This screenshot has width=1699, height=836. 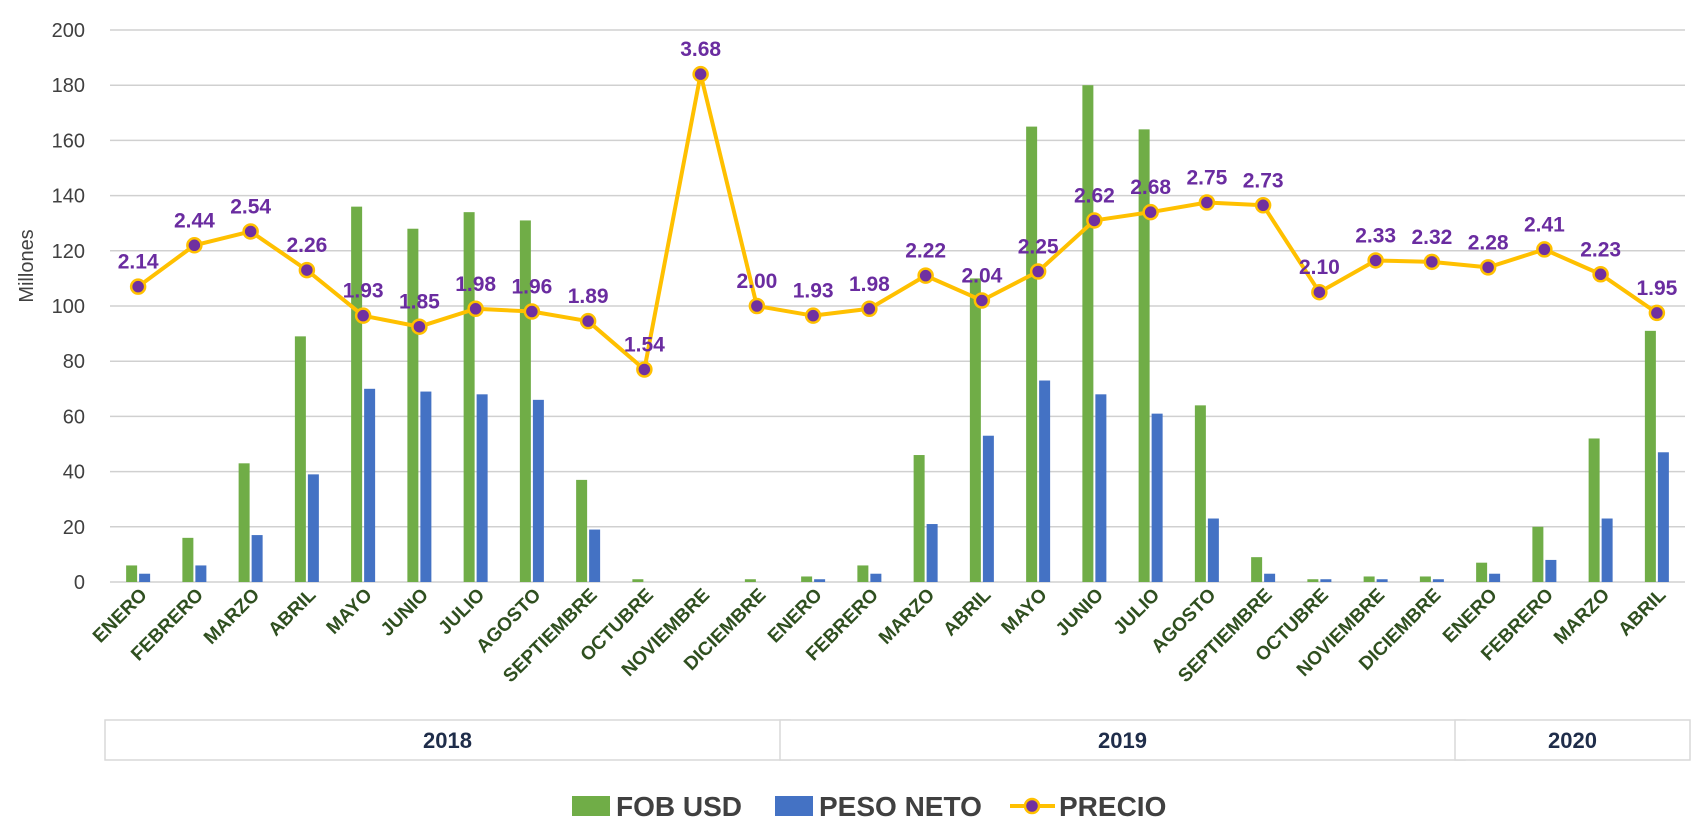 I want to click on price-data-label: 2.22, so click(x=925, y=251).